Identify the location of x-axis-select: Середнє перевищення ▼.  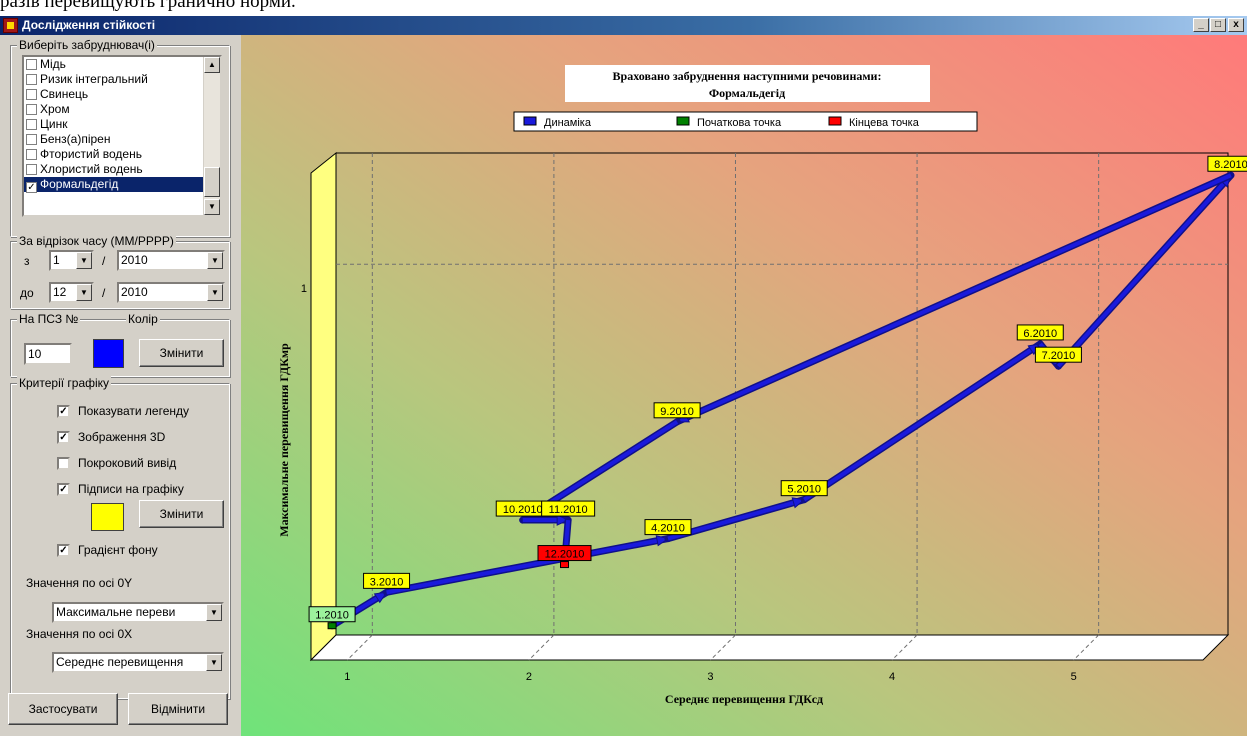
(138, 662).